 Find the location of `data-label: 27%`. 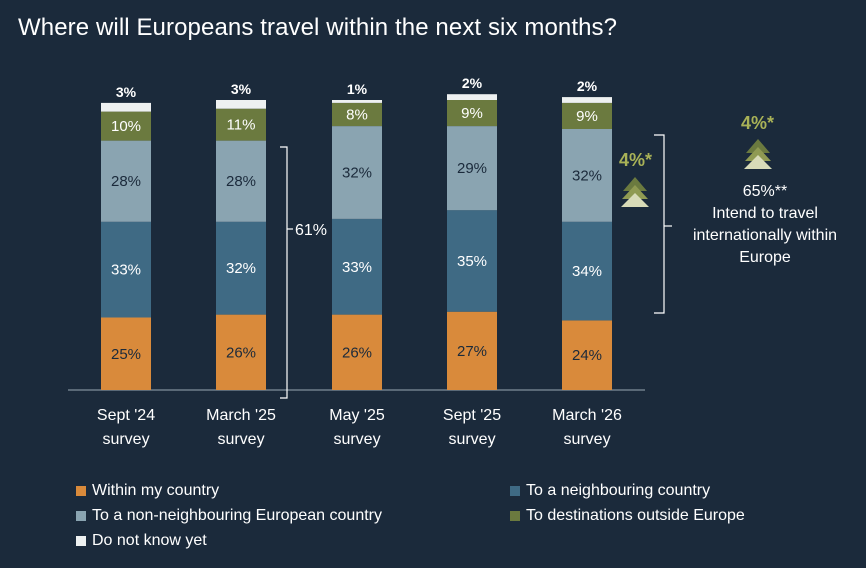

data-label: 27% is located at coordinates (472, 351).